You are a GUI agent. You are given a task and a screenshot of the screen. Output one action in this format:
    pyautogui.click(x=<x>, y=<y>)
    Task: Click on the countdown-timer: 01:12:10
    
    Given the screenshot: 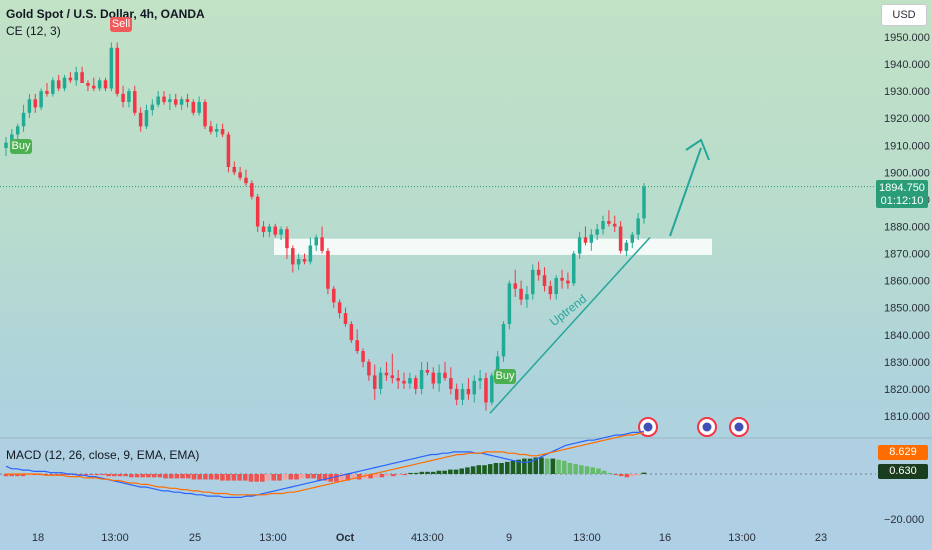 What is the action you would take?
    pyautogui.click(x=902, y=201)
    